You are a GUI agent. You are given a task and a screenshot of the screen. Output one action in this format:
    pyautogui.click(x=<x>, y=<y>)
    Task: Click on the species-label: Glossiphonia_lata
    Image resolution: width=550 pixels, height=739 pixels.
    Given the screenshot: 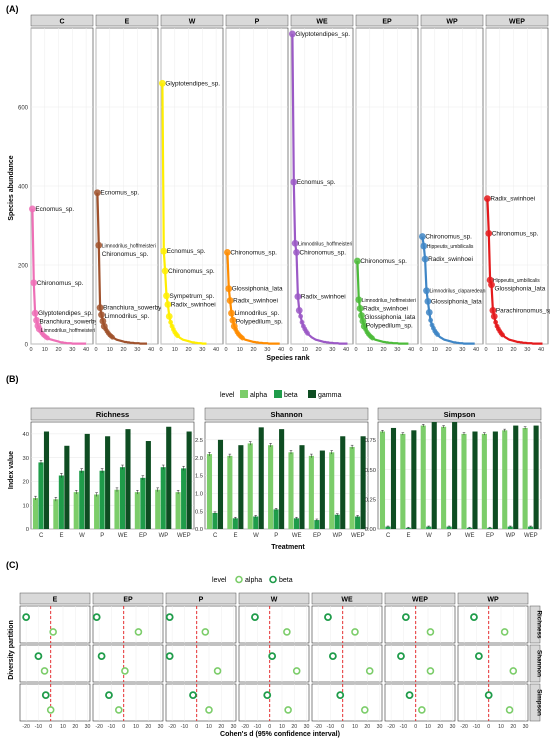 What is the action you would take?
    pyautogui.click(x=257, y=289)
    